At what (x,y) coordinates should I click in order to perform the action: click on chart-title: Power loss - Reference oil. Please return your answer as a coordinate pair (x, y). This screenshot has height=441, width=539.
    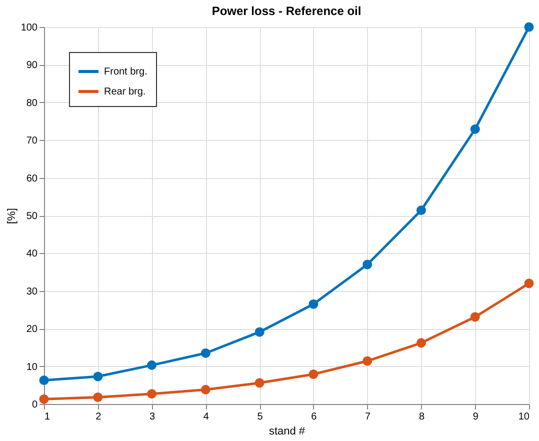
    Looking at the image, I should click on (287, 11).